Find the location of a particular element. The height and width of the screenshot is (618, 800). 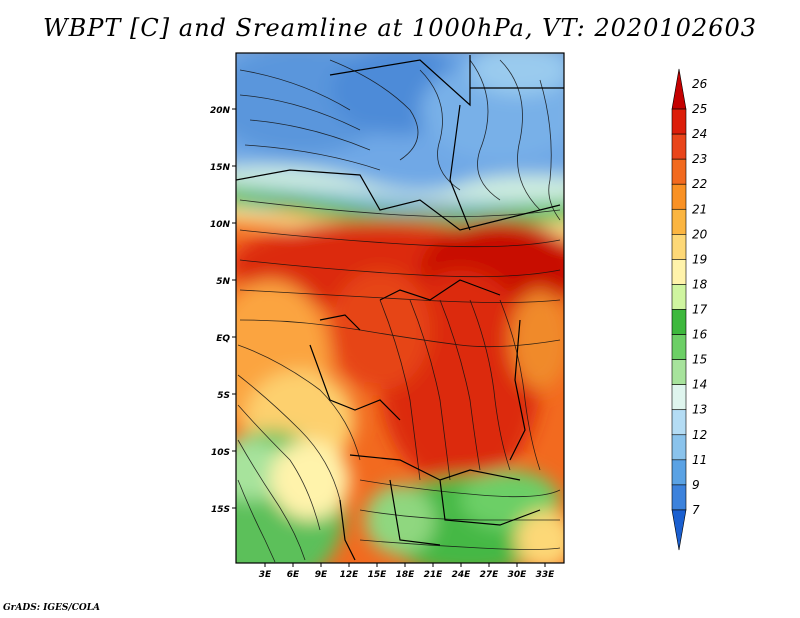

colorbar-label: 11 is located at coordinates (699, 460).